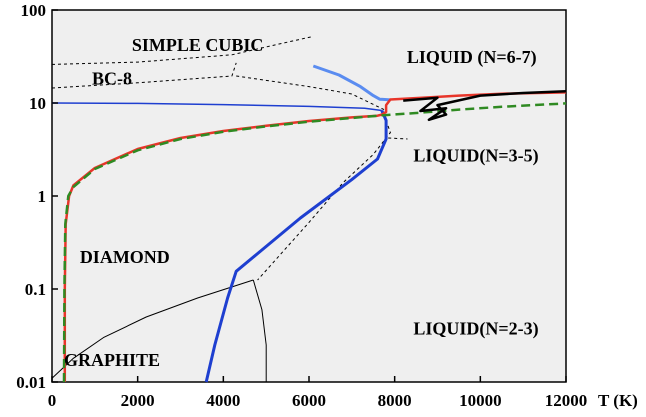 Image resolution: width=646 pixels, height=417 pixels. Describe the element at coordinates (472, 57) in the screenshot. I see `region-label-2: LIQUID (N=6-7)` at that location.